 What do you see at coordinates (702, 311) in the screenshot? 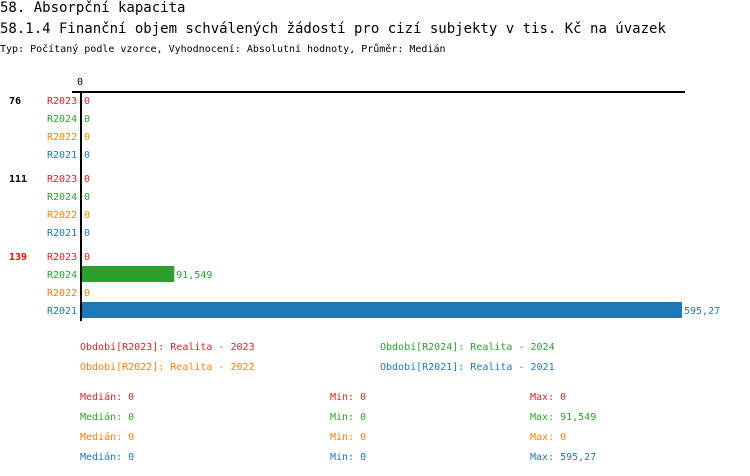
I see `data-label: 595,27` at bounding box center [702, 311].